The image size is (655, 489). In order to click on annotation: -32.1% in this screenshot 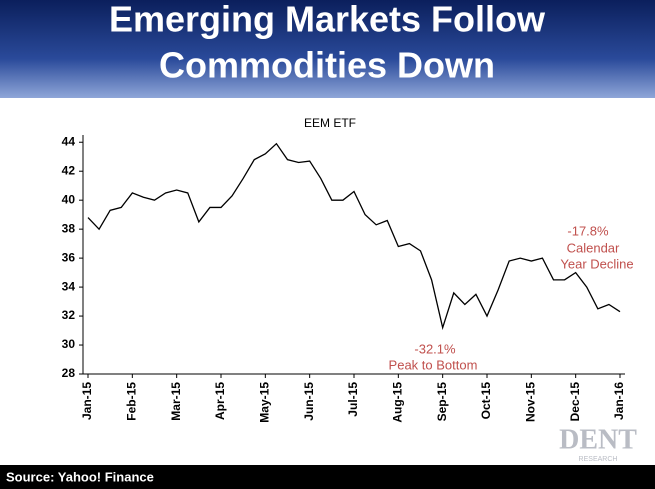, I will do `click(435, 348)`.